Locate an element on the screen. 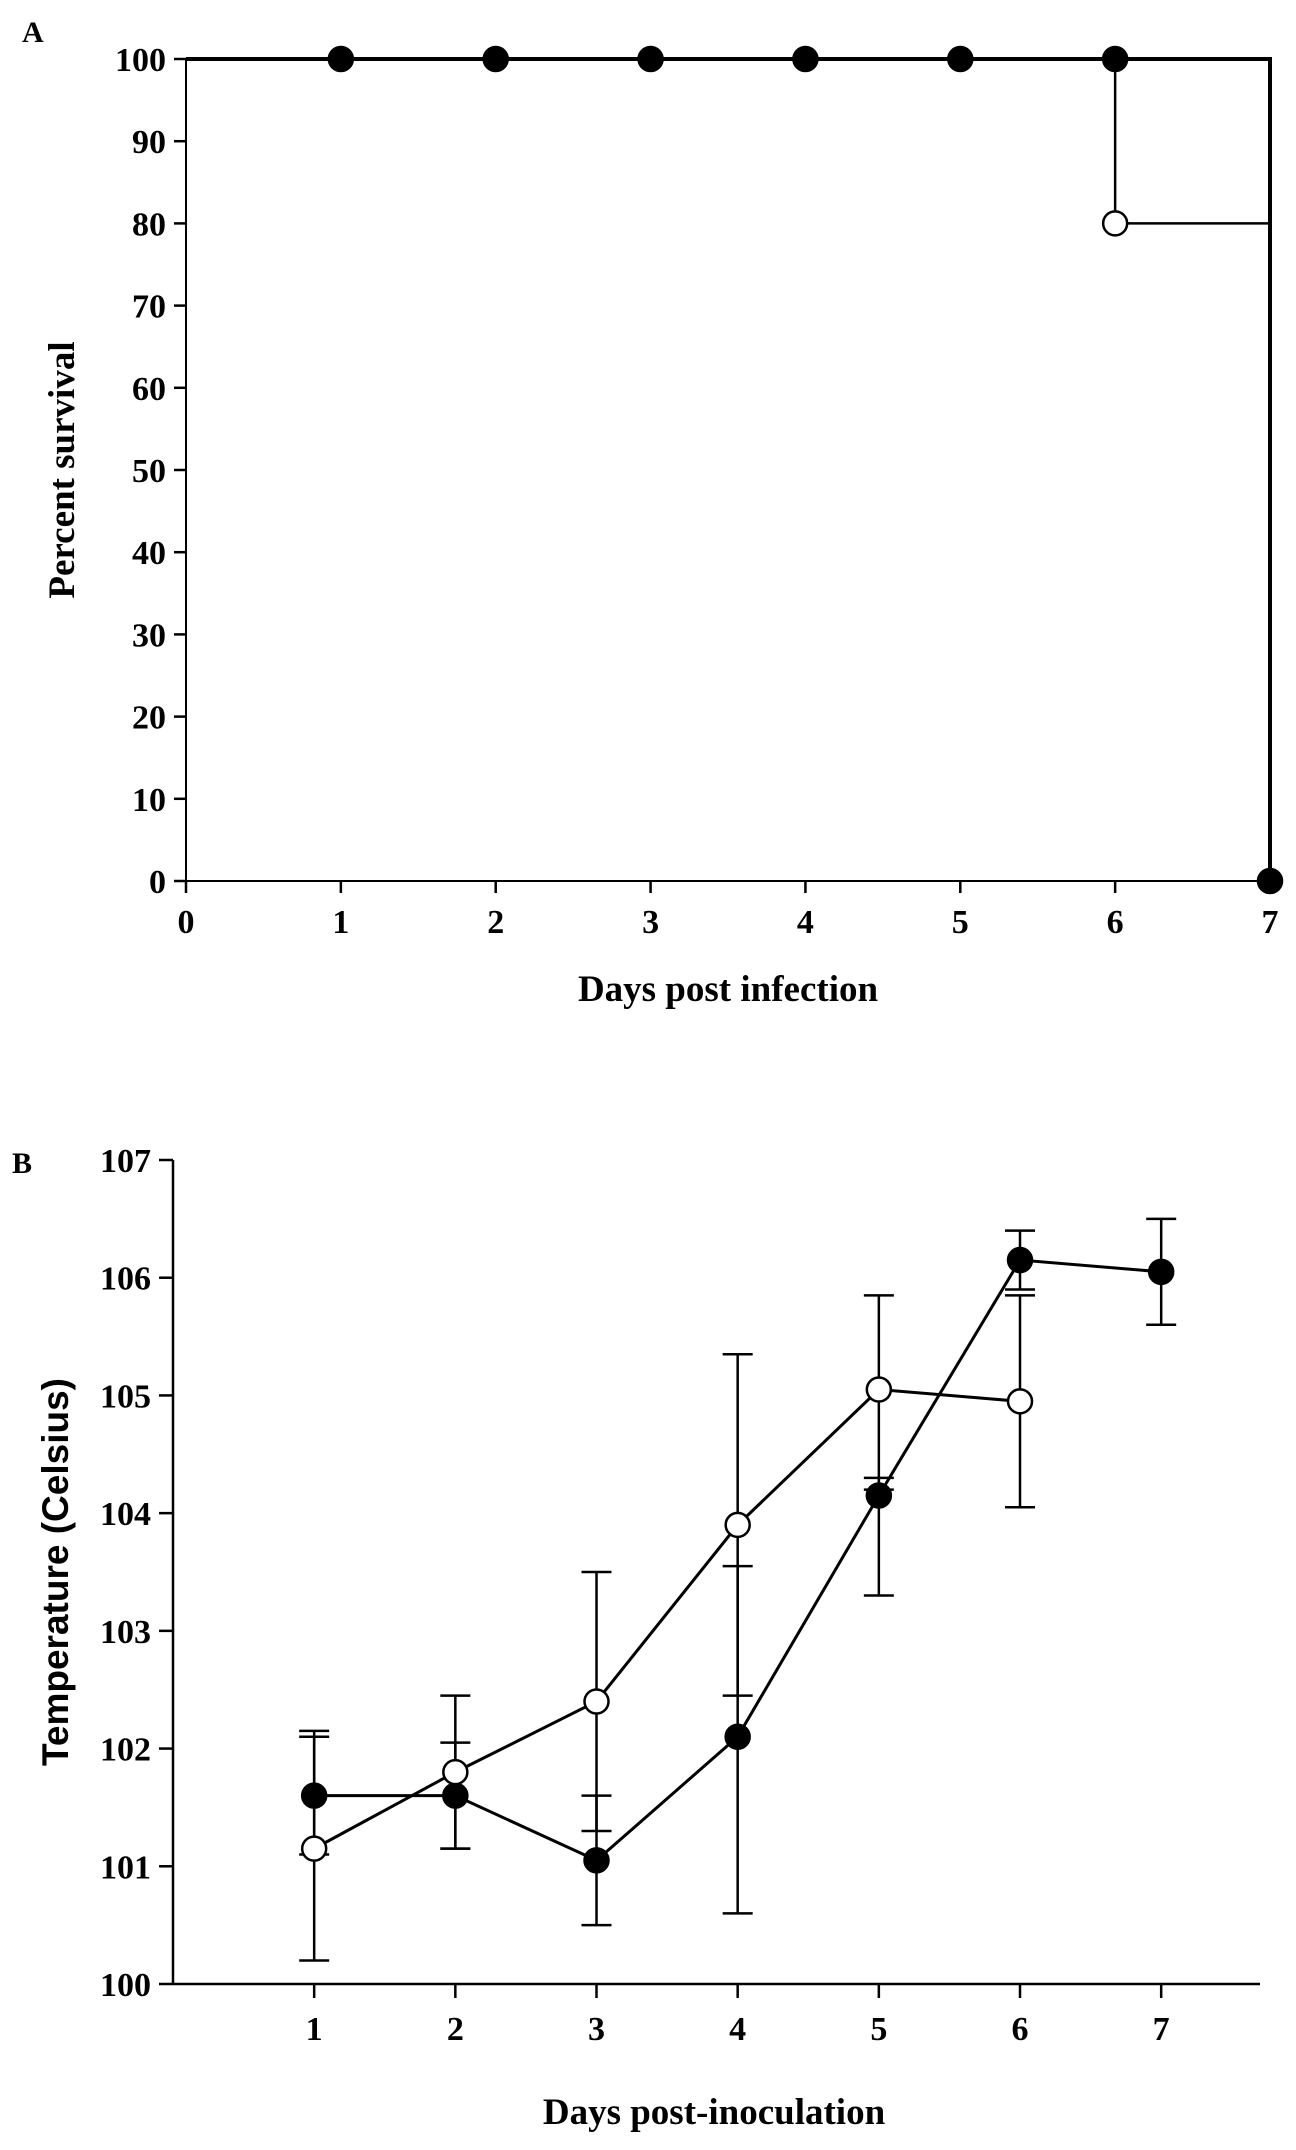 This screenshot has width=1296, height=2150. x-tick-label-a: 2 is located at coordinates (495, 922).